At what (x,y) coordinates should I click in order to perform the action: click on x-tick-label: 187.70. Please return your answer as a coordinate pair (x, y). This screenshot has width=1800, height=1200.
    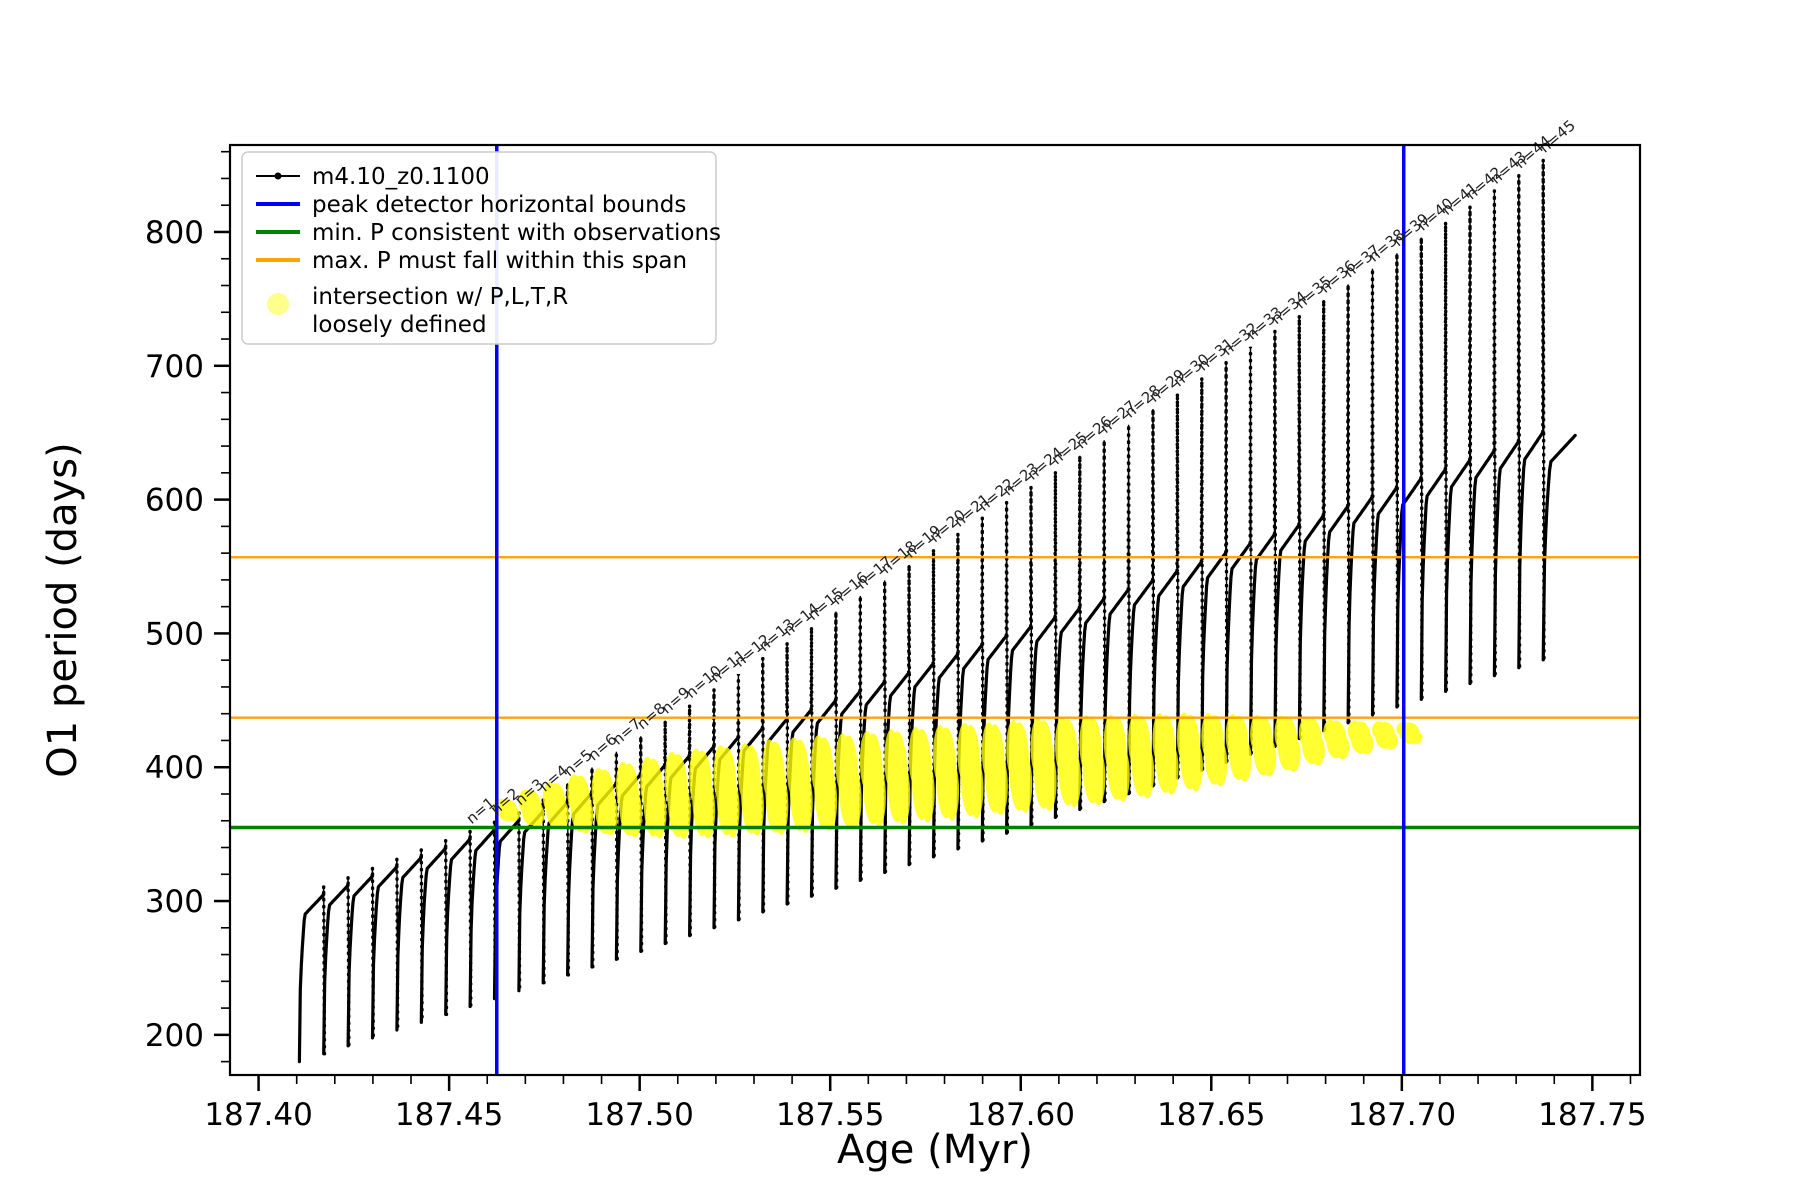
    Looking at the image, I should click on (1402, 1115).